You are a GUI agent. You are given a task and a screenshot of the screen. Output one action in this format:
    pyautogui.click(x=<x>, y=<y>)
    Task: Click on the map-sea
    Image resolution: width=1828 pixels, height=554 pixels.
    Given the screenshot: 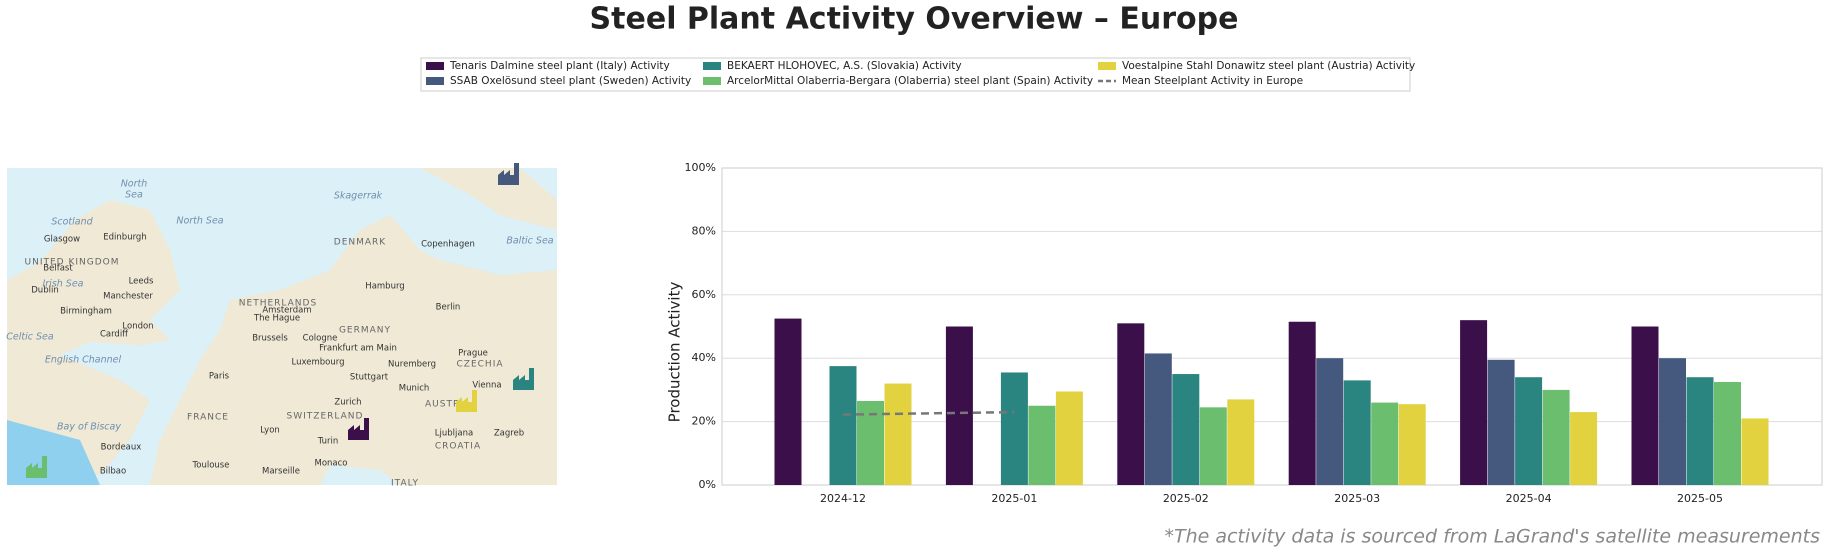 What is the action you would take?
    pyautogui.click(x=360, y=475)
    